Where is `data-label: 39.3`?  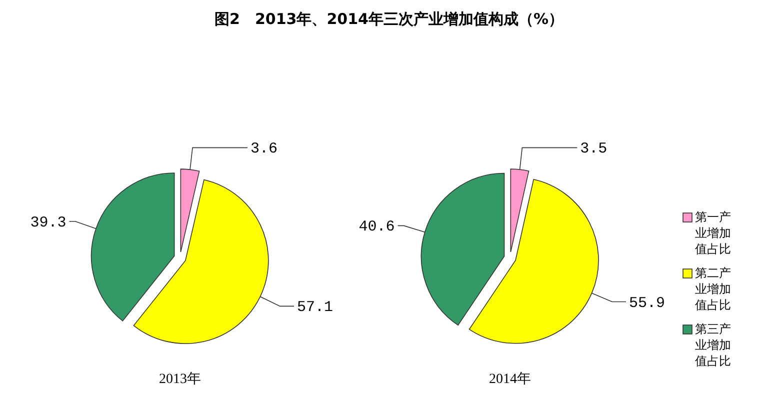 data-label: 39.3 is located at coordinates (48, 223).